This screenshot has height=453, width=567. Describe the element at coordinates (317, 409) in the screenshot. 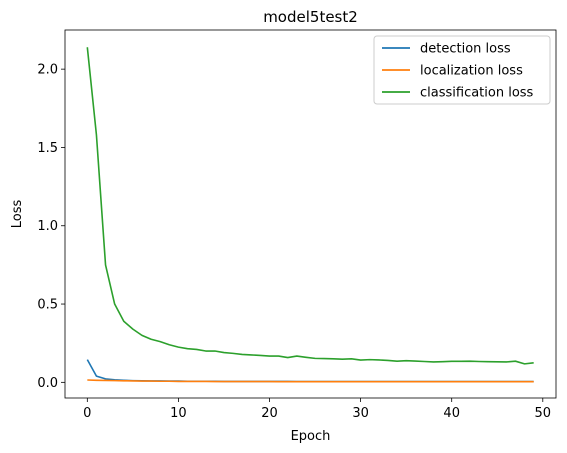

I see `x-axis-ticks: 0 10 20 30 40 50` at that location.